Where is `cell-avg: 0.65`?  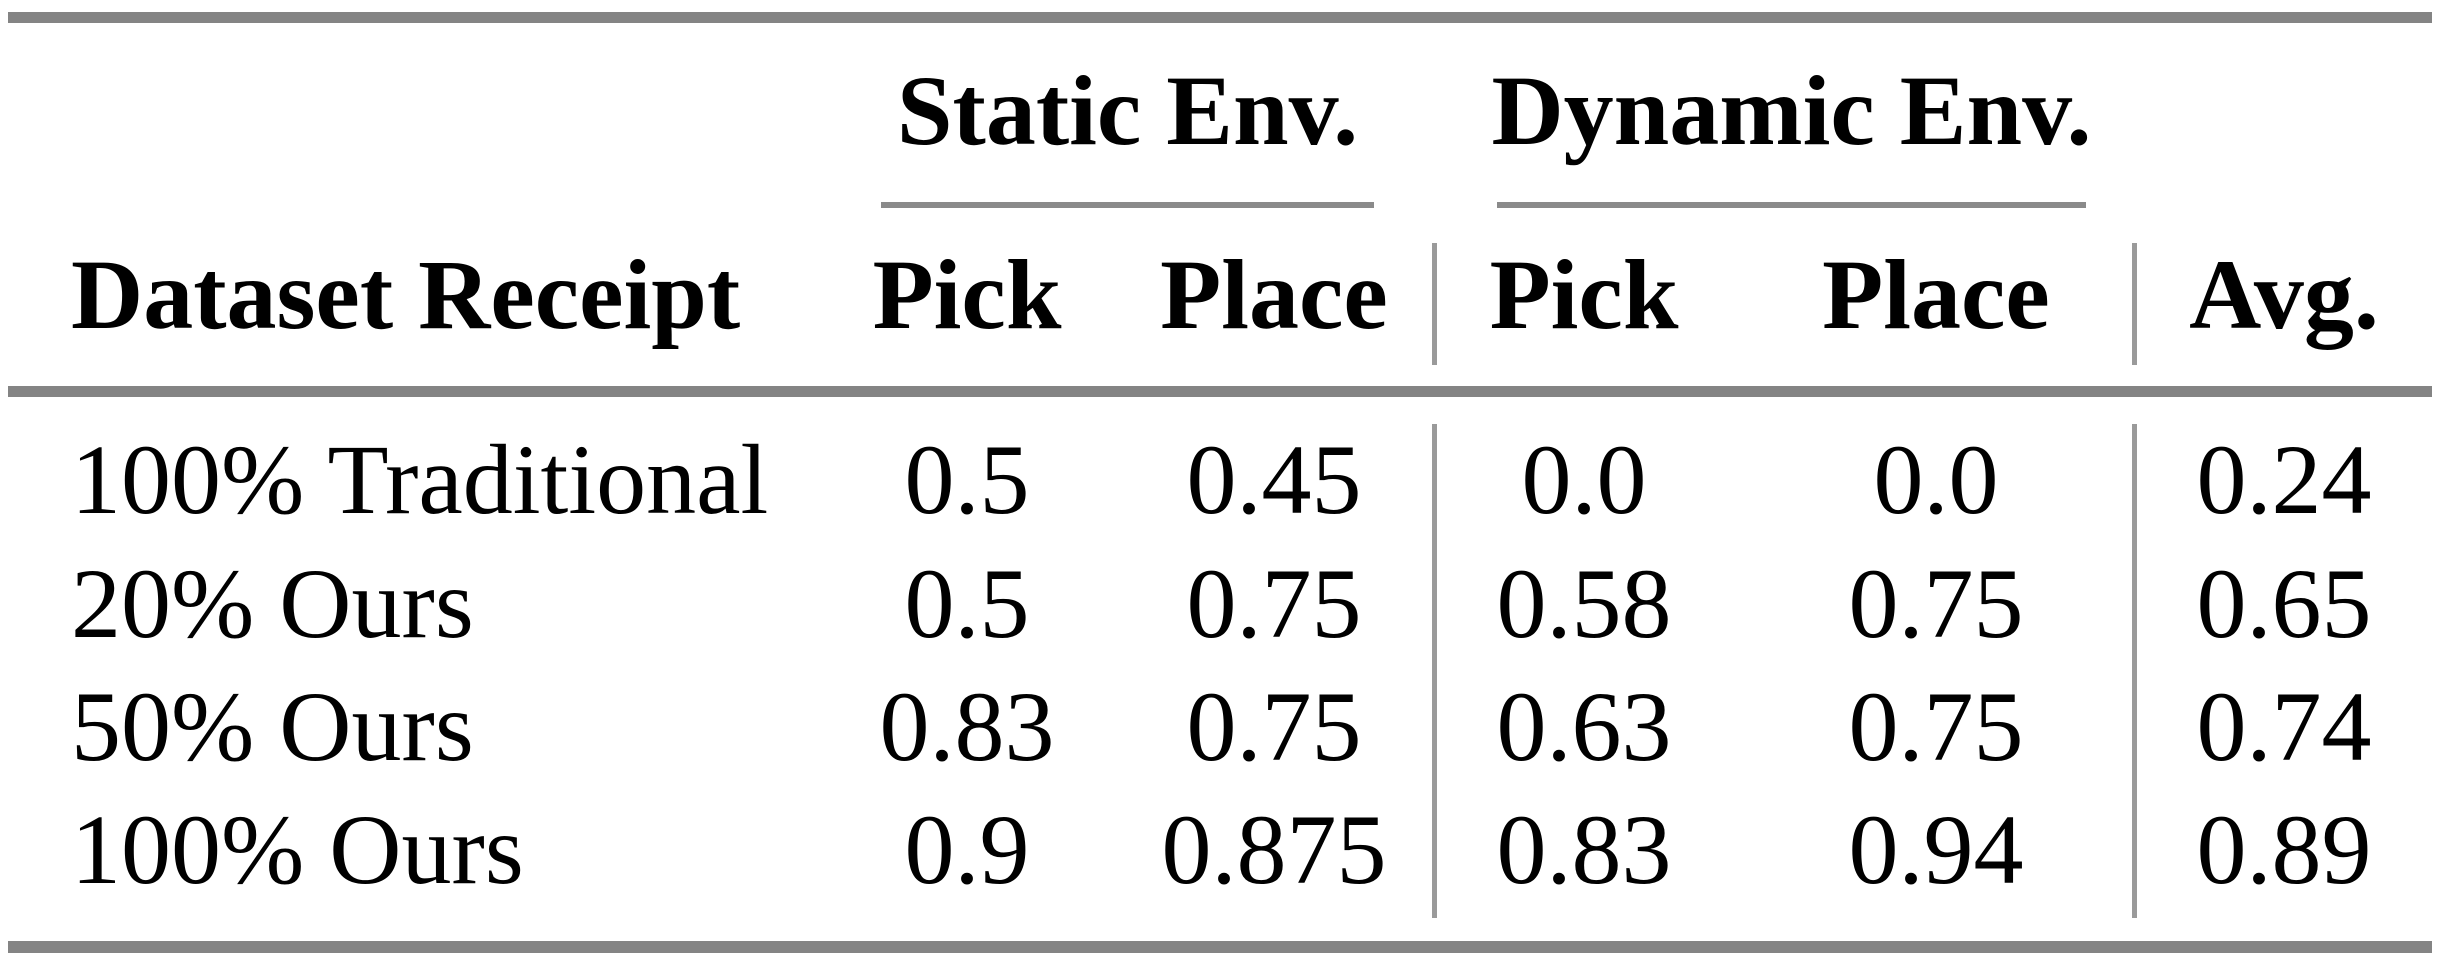 cell-avg: 0.65 is located at coordinates (2284, 603).